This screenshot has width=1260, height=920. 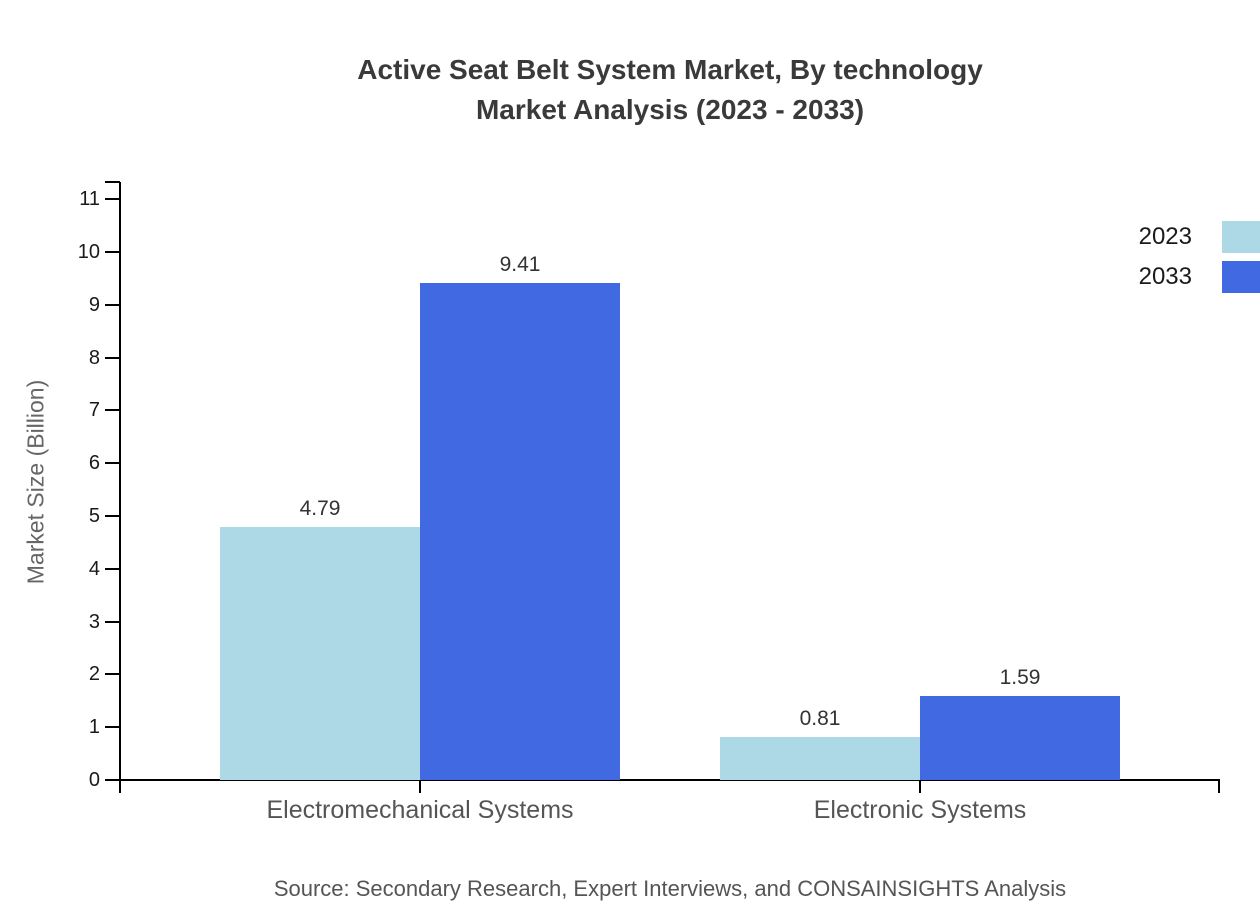 I want to click on legend: 2023 2033, so click(x=1189, y=261).